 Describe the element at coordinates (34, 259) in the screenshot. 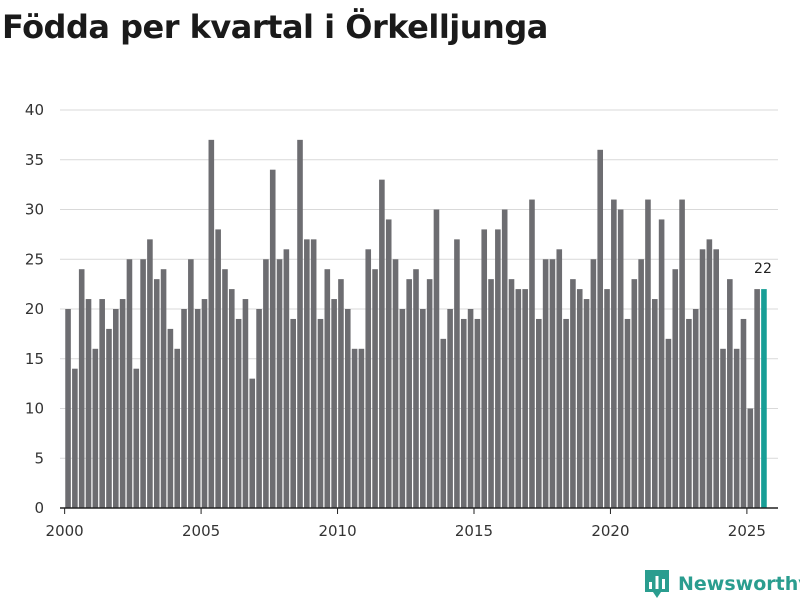

I see `y-tick-label: 25` at that location.